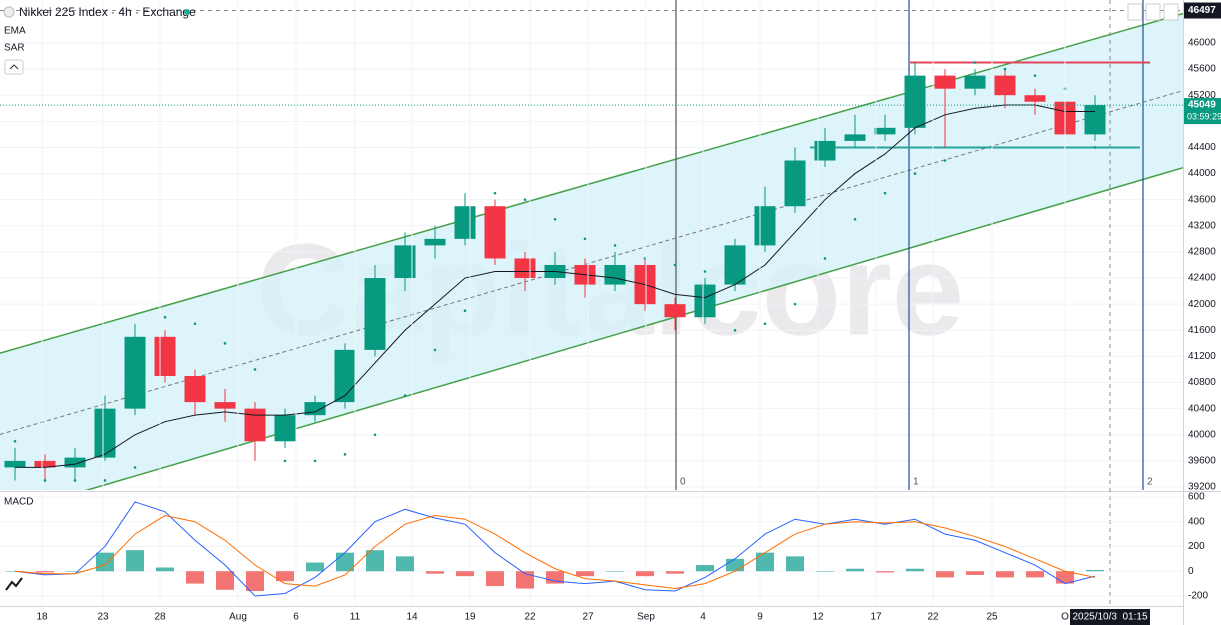  I want to click on last-price-box, so click(1202, 111).